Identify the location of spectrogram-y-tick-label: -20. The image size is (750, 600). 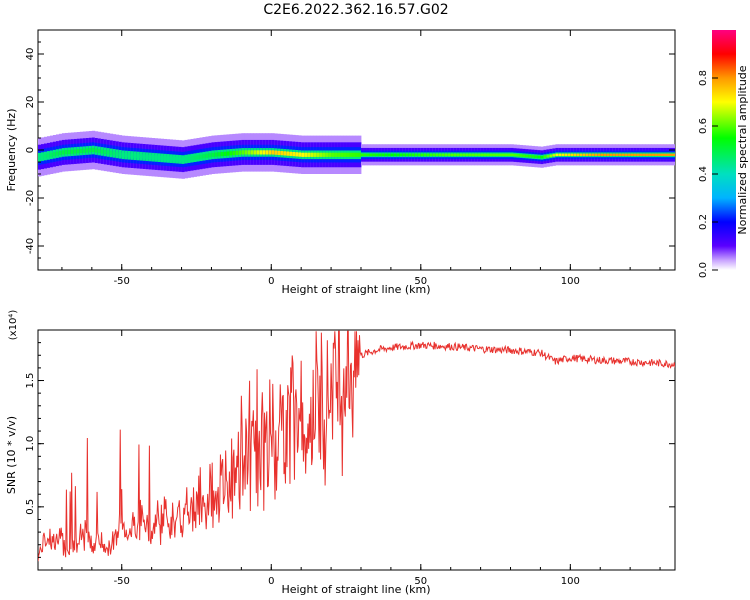
(30, 198).